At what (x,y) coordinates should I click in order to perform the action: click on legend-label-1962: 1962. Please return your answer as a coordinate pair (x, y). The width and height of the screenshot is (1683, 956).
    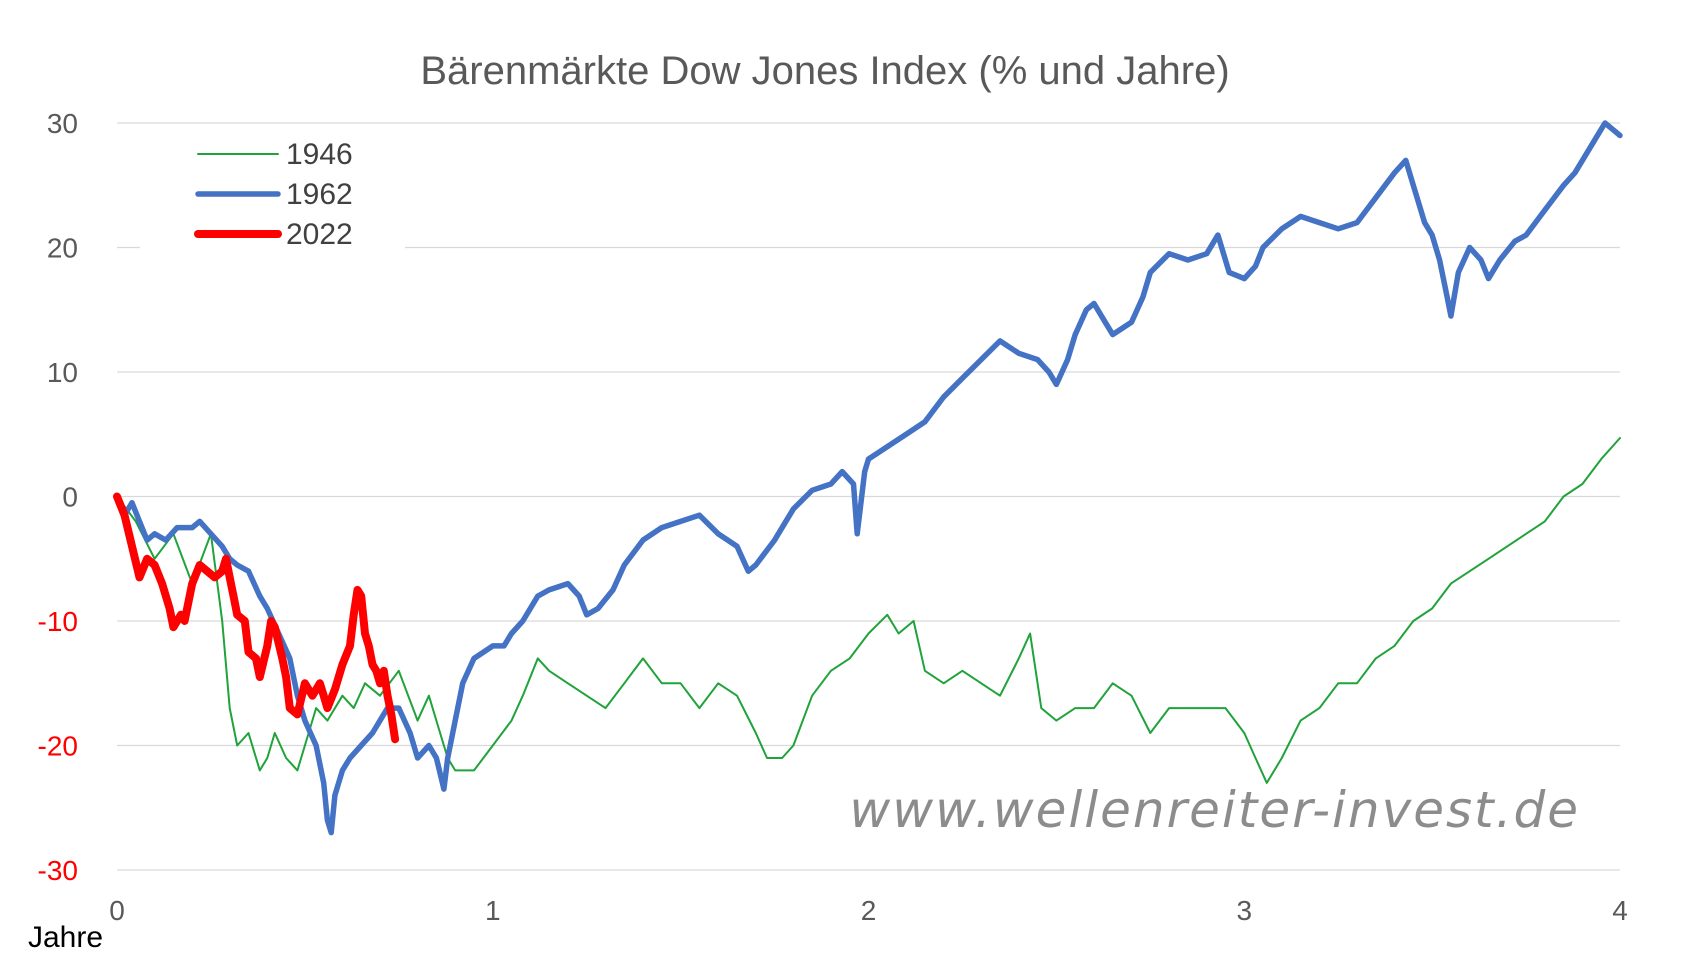
    Looking at the image, I should click on (319, 194).